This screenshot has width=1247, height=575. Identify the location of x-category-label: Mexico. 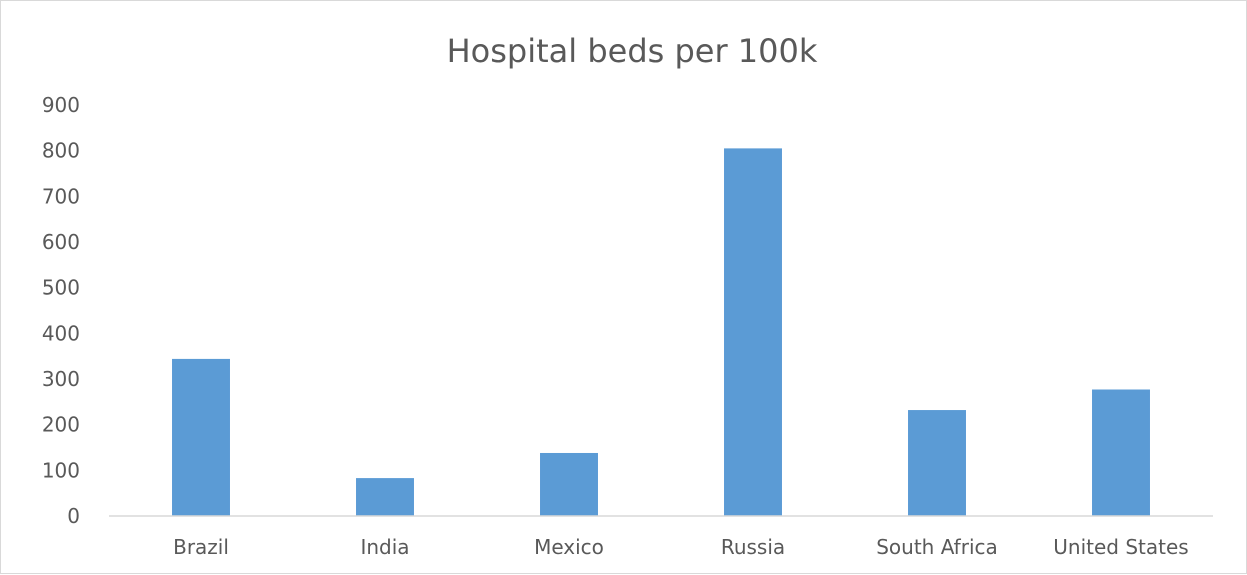
(569, 547).